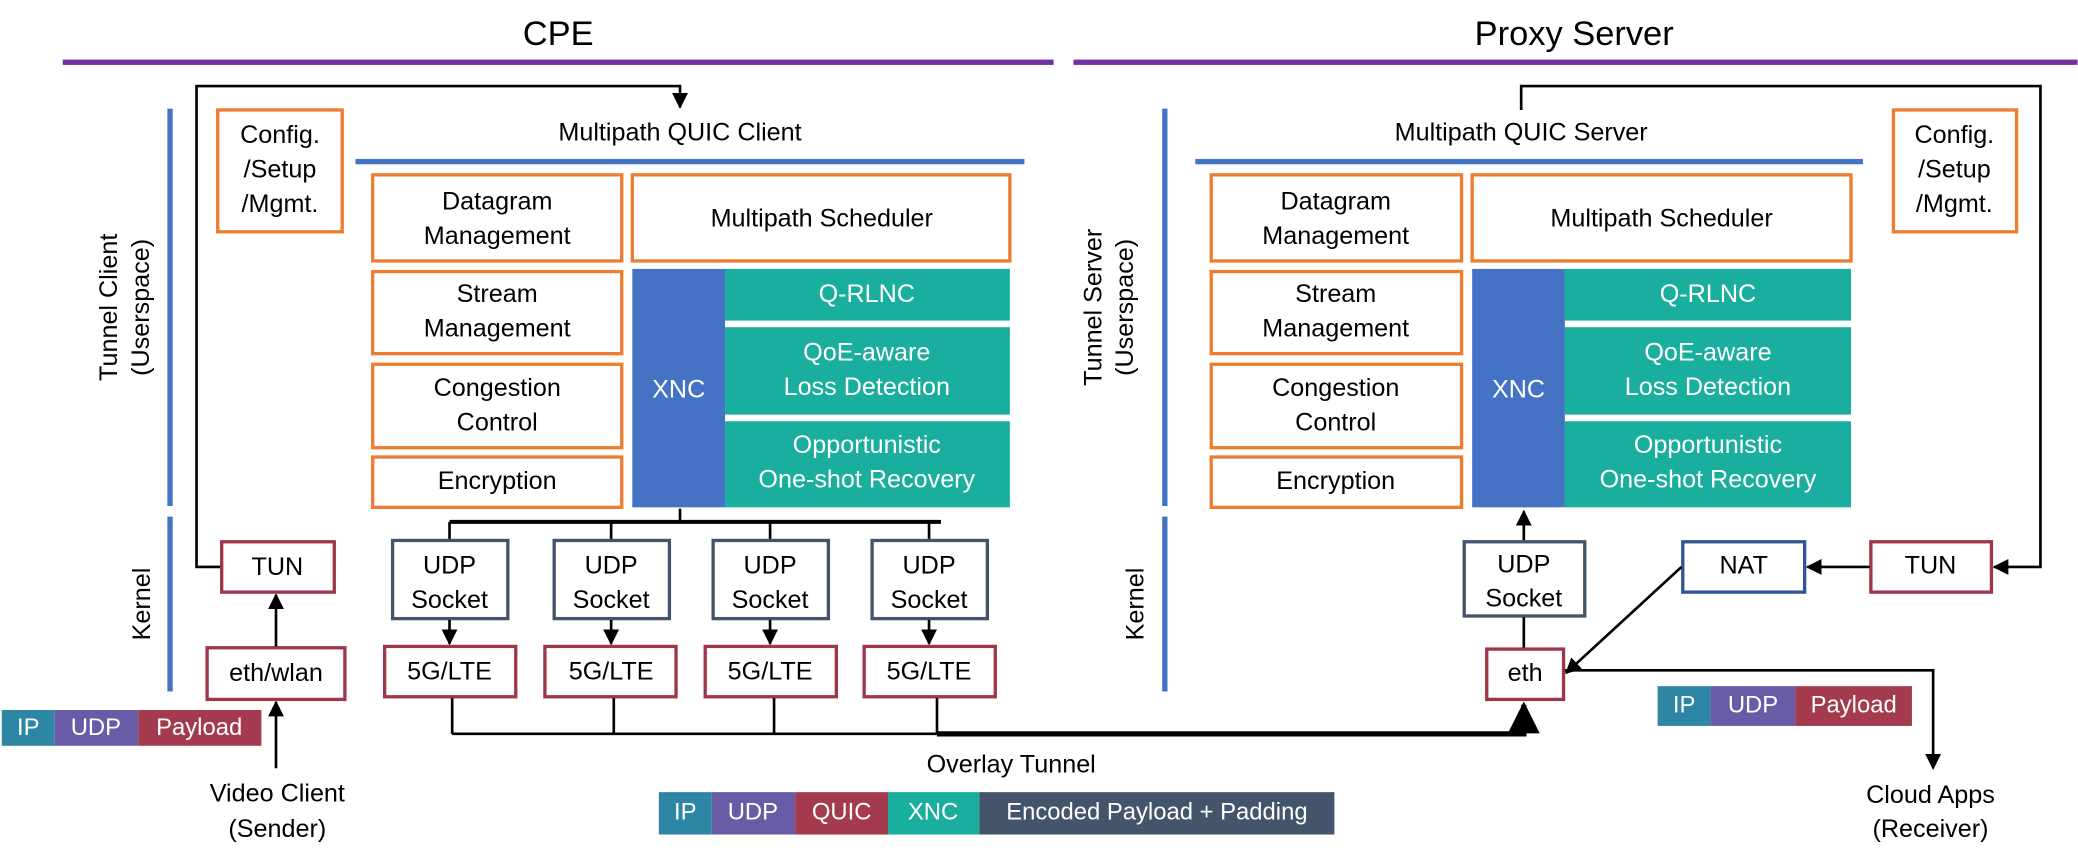 Image resolution: width=2078 pixels, height=865 pixels. I want to click on proxy-encryption: Encryption, so click(1336, 482).